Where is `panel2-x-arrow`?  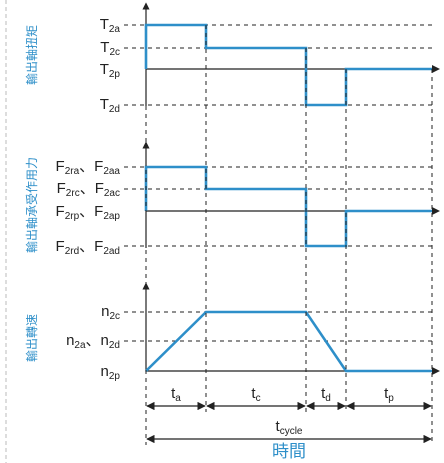
panel2-x-arrow is located at coordinates (436, 211).